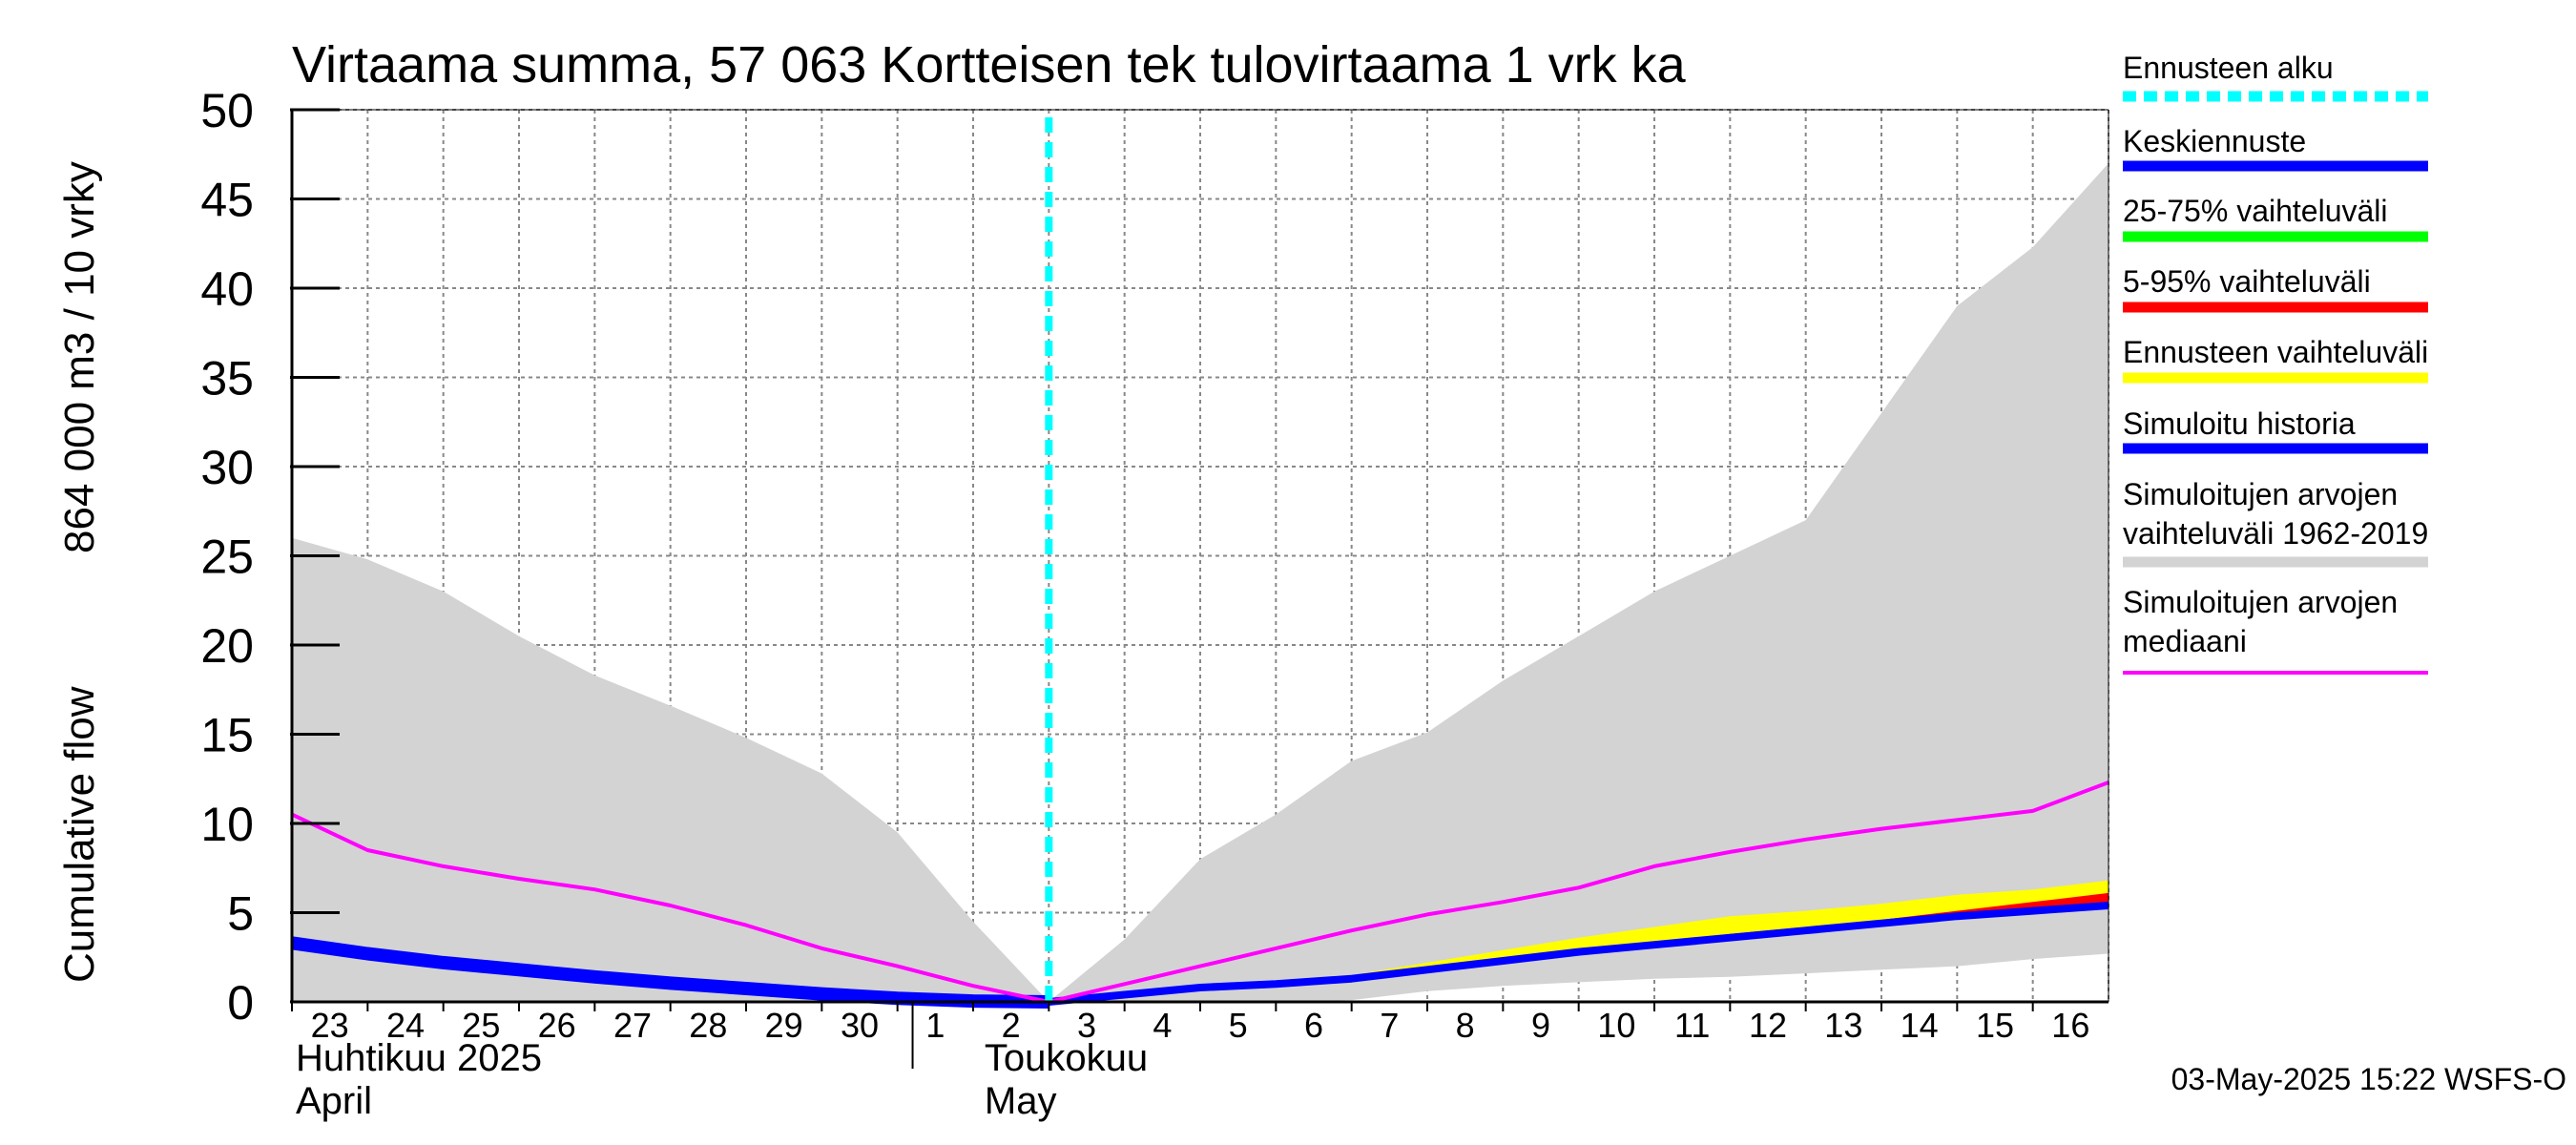 Image resolution: width=2576 pixels, height=1145 pixels. I want to click on legend-label: Ennusteen alku, so click(2228, 68).